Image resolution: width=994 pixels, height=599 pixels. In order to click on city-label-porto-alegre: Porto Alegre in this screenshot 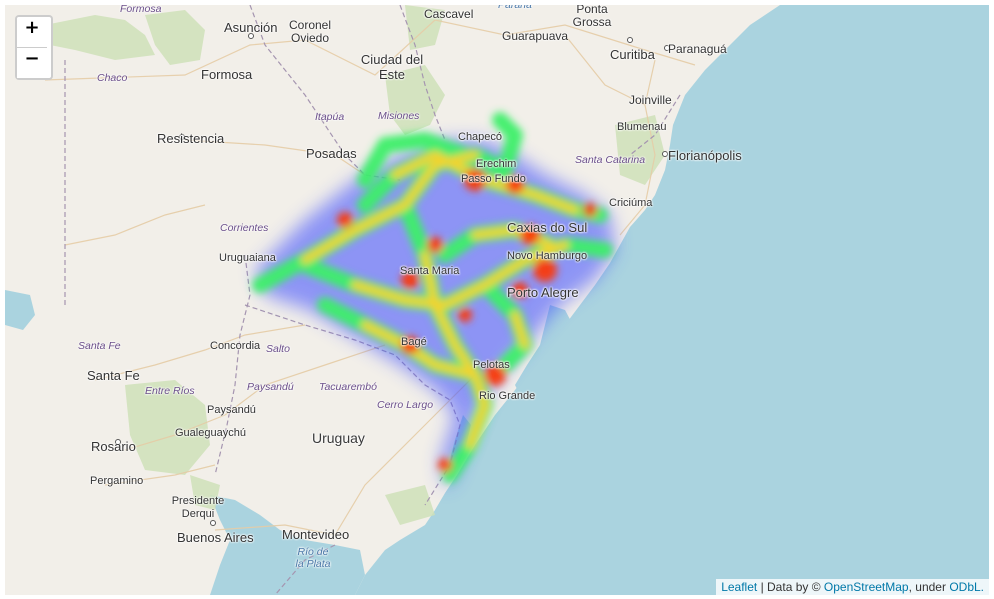, I will do `click(543, 292)`.